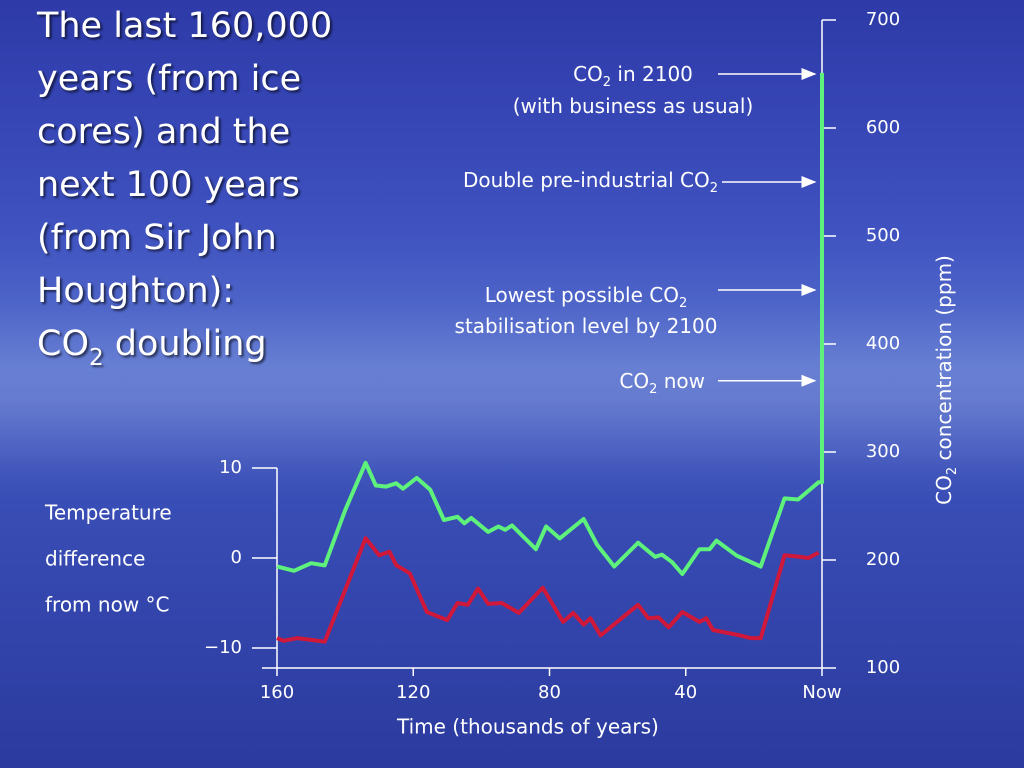 The width and height of the screenshot is (1024, 768). Describe the element at coordinates (883, 19) in the screenshot. I see `y2-tick-label: 700` at that location.